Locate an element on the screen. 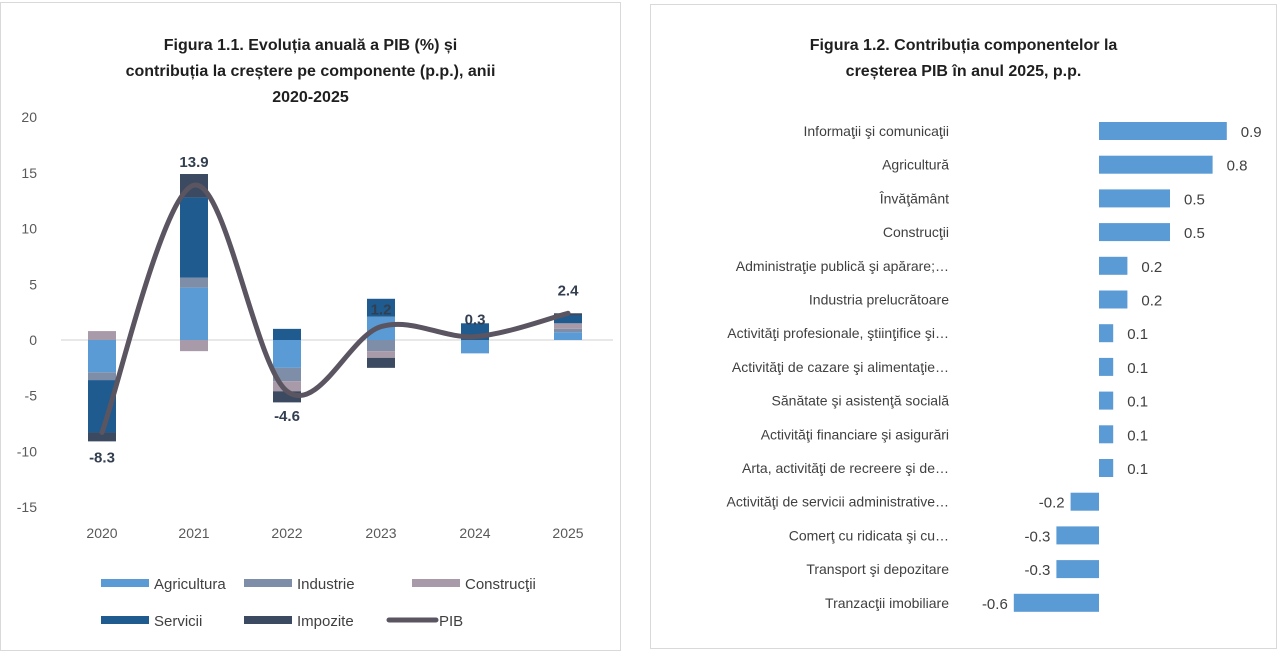 The height and width of the screenshot is (654, 1280). y-tick-label: 5 is located at coordinates (33, 284).